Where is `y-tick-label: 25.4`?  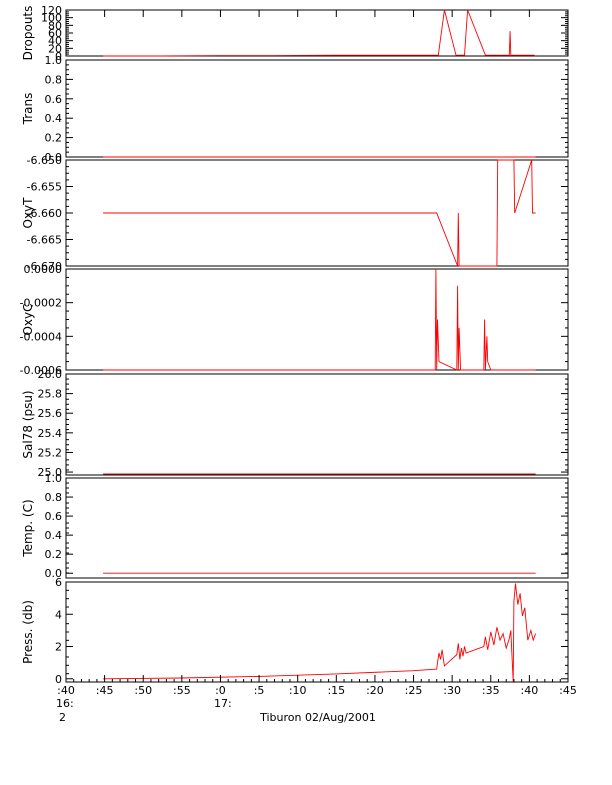 y-tick-label: 25.4 is located at coordinates (50, 433).